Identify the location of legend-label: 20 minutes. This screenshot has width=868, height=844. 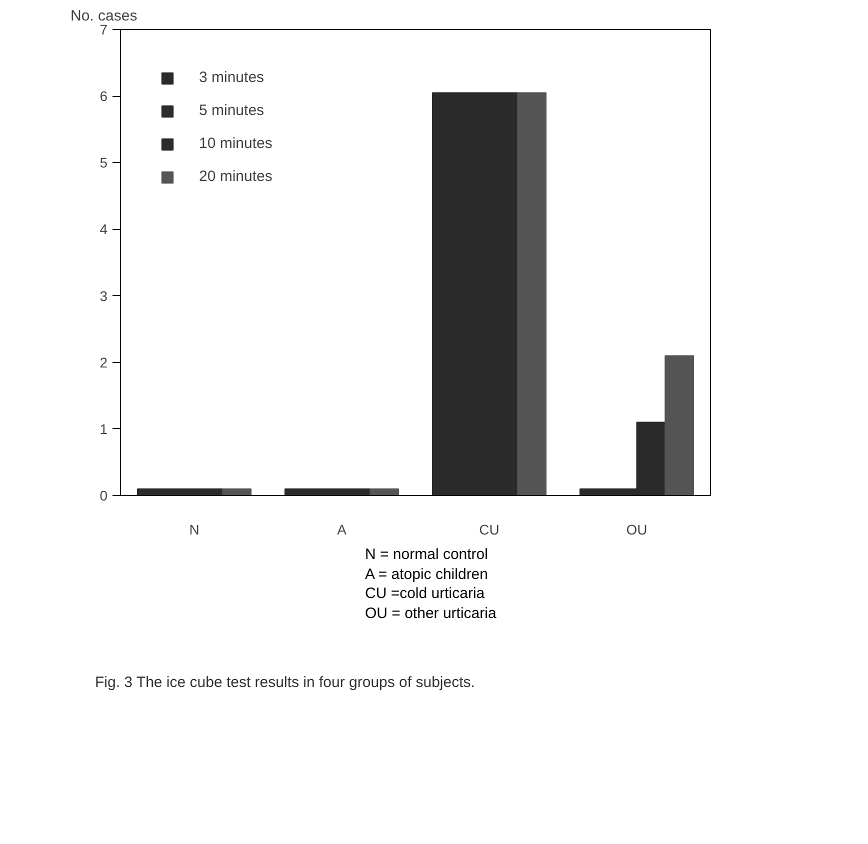
(235, 176).